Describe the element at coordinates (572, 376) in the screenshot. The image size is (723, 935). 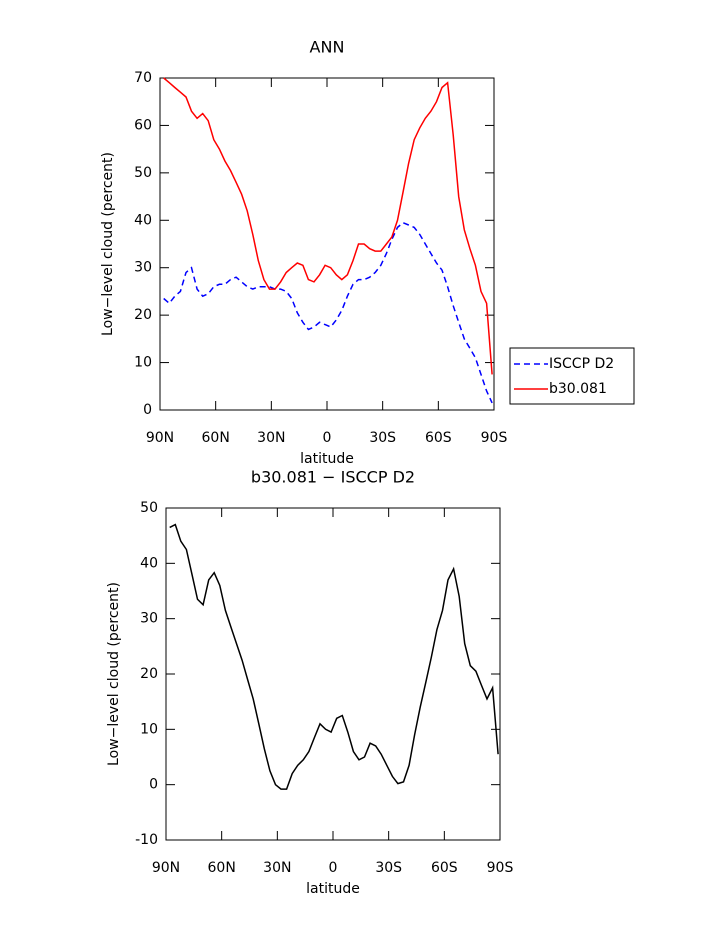
I see `legend-box` at that location.